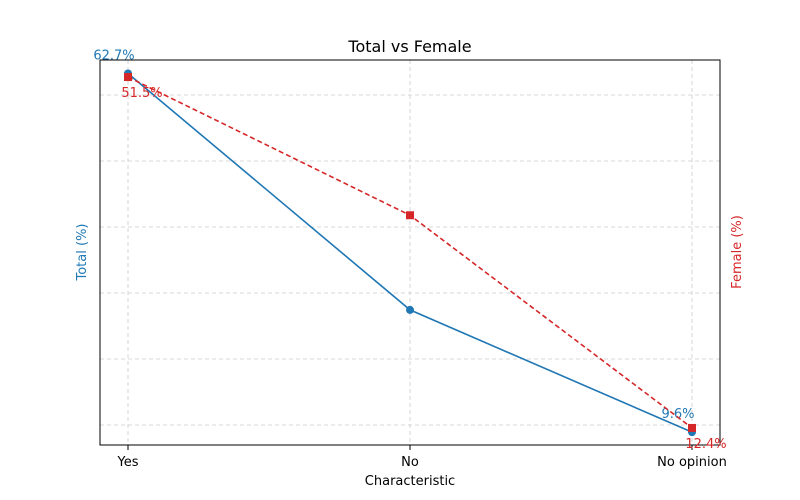 The height and width of the screenshot is (500, 800). I want to click on chart-title: Total vs Female, so click(409, 46).